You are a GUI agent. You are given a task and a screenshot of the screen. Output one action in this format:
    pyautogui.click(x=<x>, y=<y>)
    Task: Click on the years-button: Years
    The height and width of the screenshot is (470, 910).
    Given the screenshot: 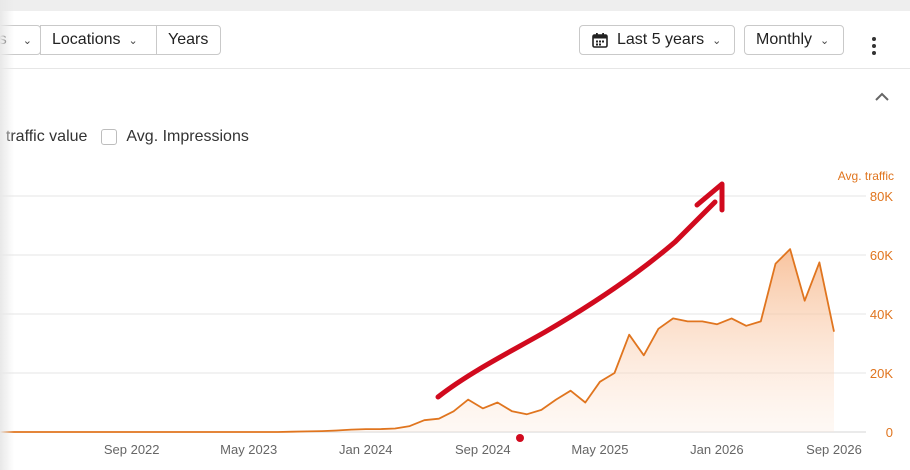 What is the action you would take?
    pyautogui.click(x=188, y=40)
    